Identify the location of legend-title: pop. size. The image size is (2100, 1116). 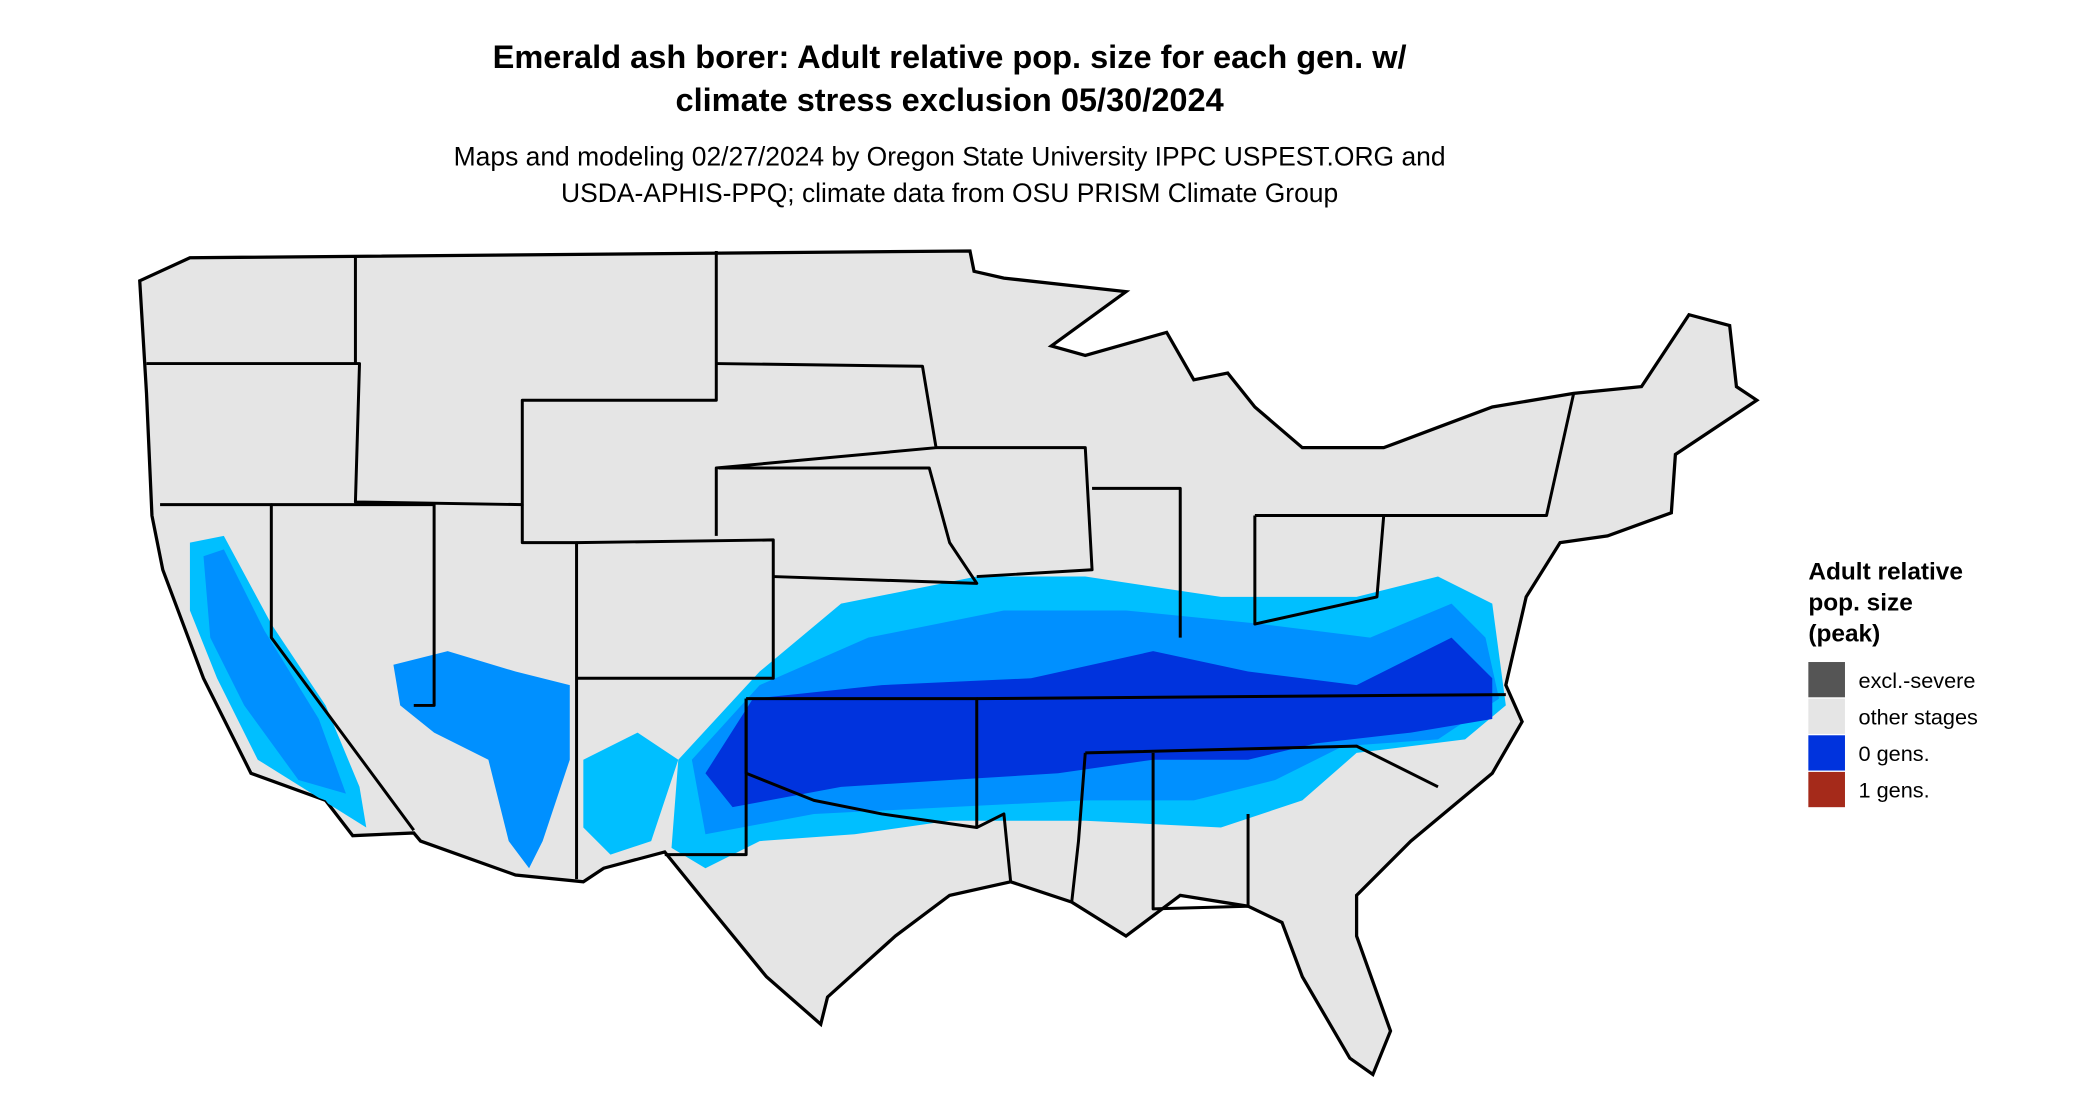
(1860, 602).